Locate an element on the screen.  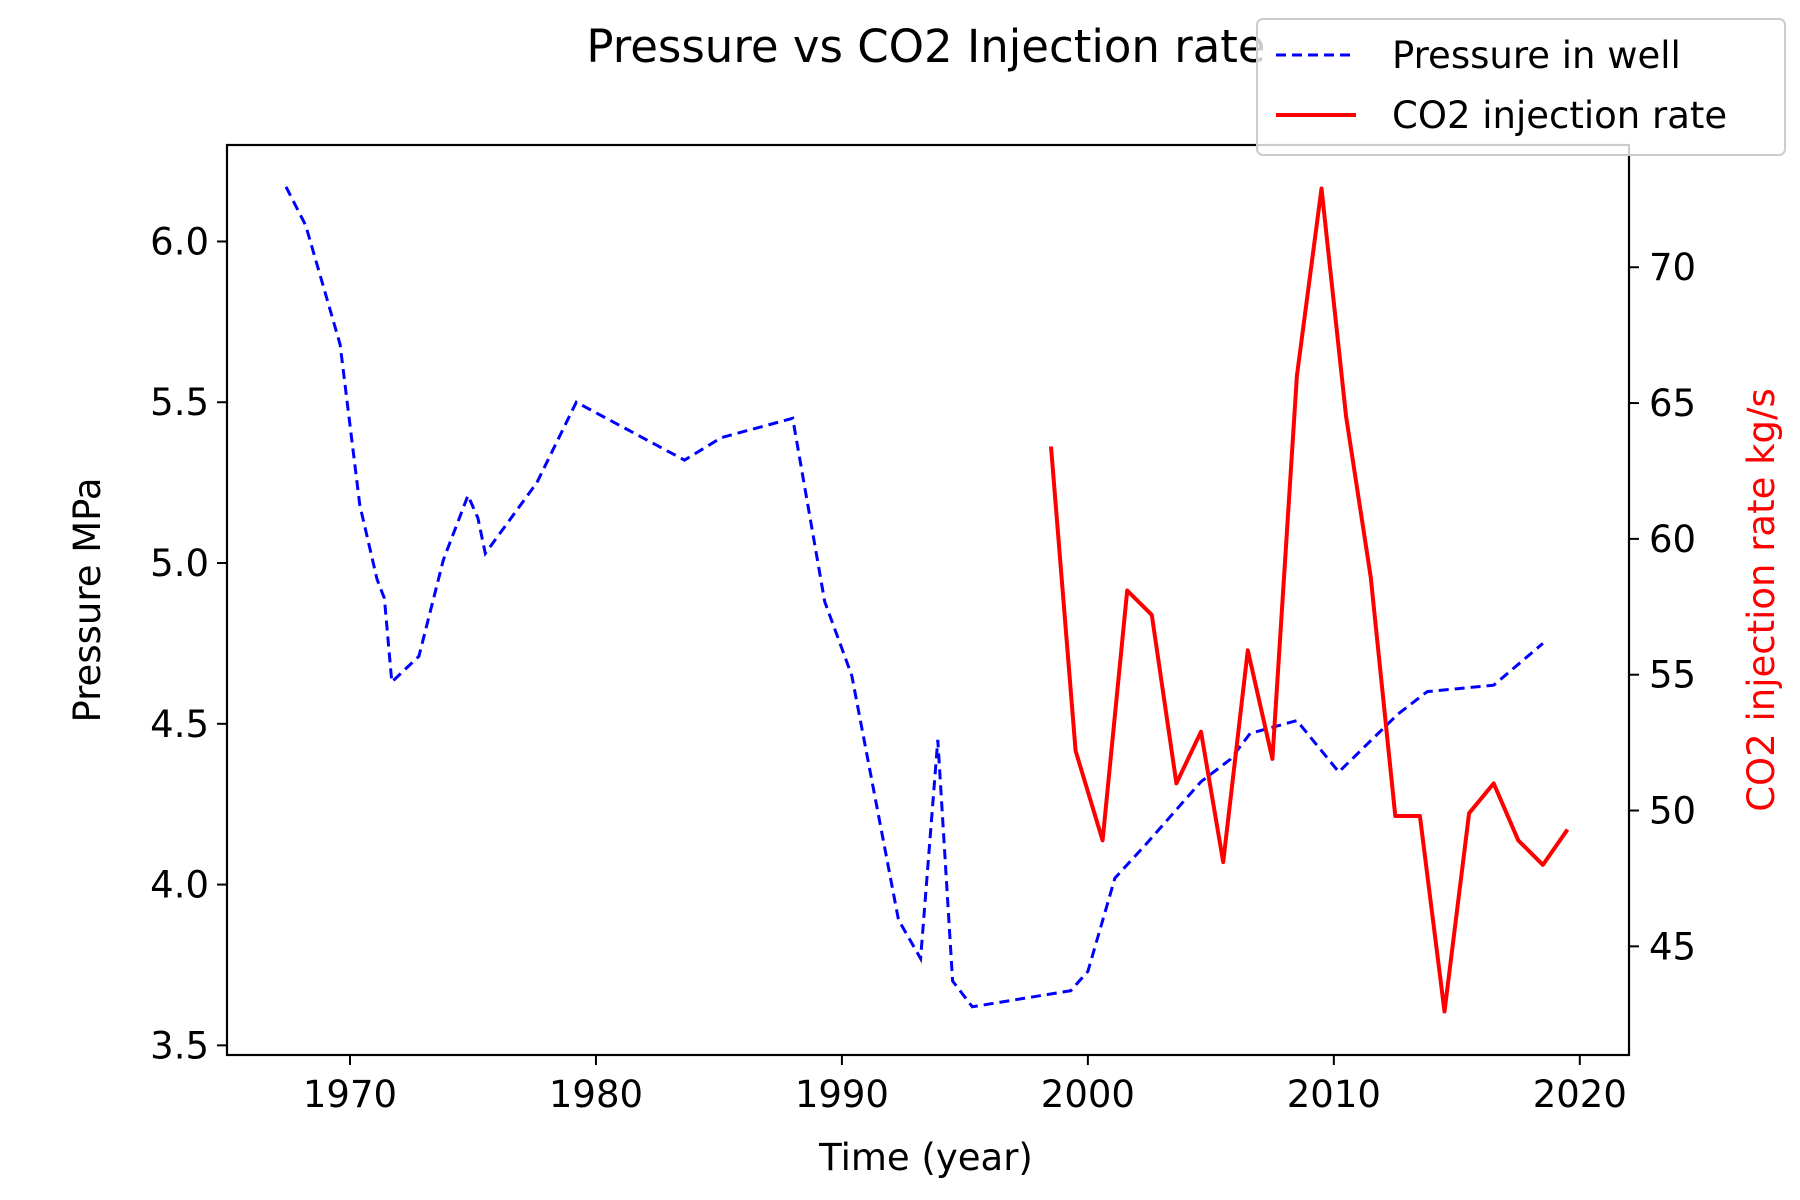
y-axis-left-title: Pressure MPa is located at coordinates (87, 600).